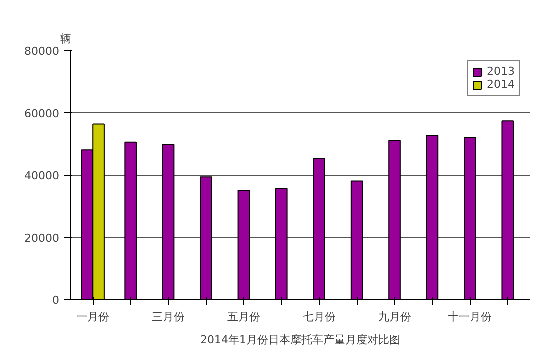 Image resolution: width=550 pixels, height=351 pixels. Describe the element at coordinates (42, 51) in the screenshot. I see `y-tick-label: 80000` at that location.